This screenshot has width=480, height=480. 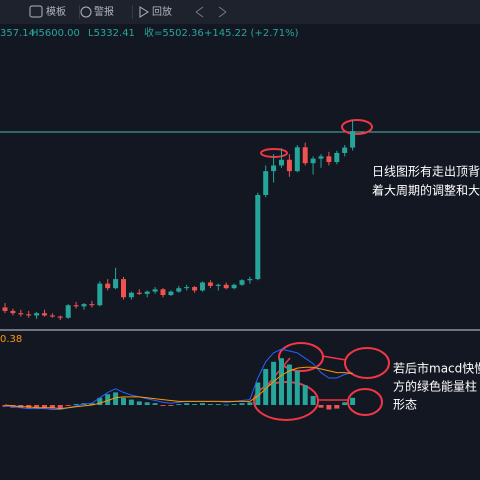 I want to click on toolbar-item: 回放, so click(x=162, y=11).